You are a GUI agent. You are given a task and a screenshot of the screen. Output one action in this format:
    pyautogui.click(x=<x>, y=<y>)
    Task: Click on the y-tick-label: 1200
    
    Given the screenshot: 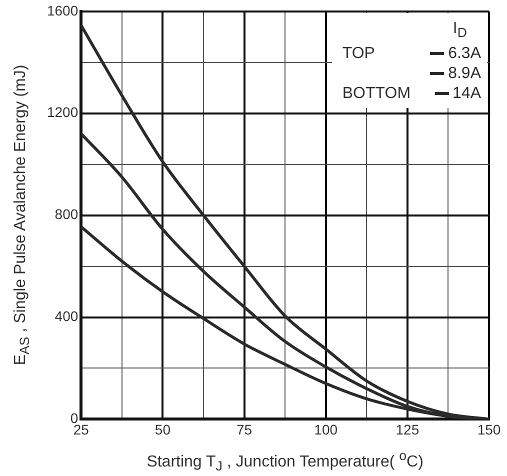 What is the action you would take?
    pyautogui.click(x=62, y=112)
    